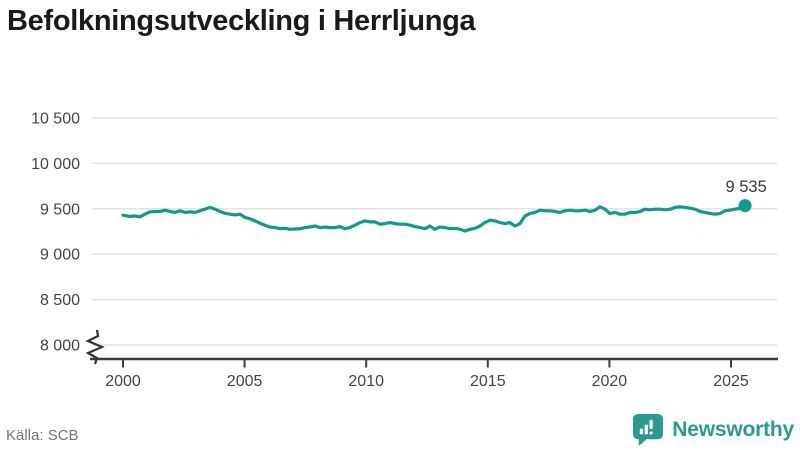  What do you see at coordinates (241, 21) in the screenshot?
I see `chart-title: Befolkningsutveckling i Herrljunga` at bounding box center [241, 21].